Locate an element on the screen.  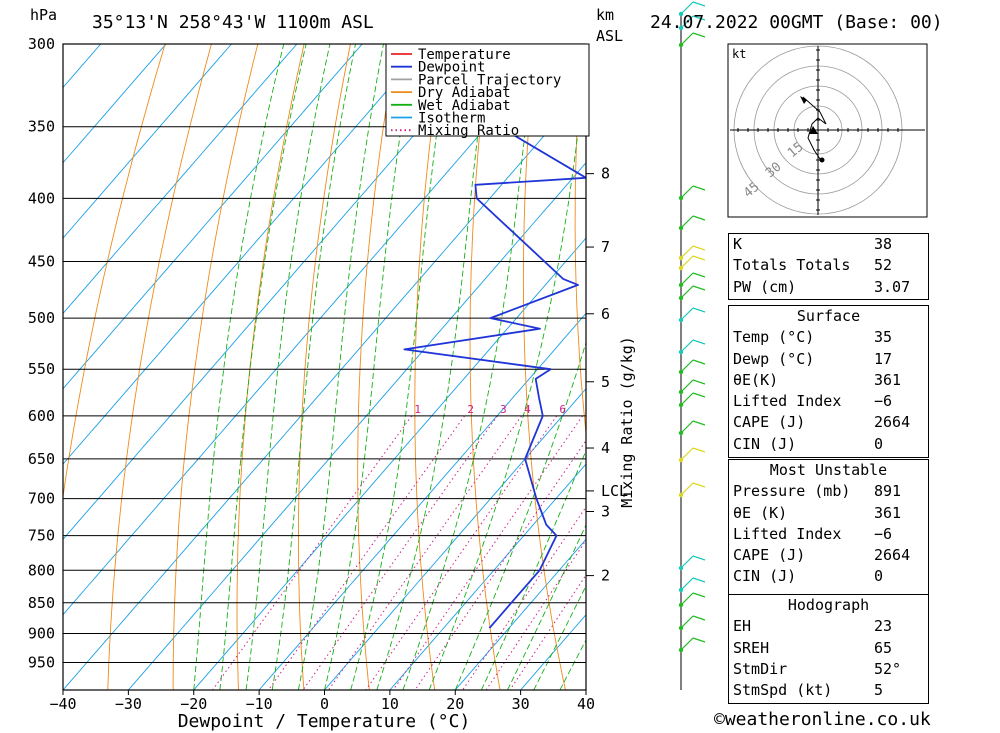
most-unstable-row: Pressure (mb) 891 is located at coordinates (828, 491).